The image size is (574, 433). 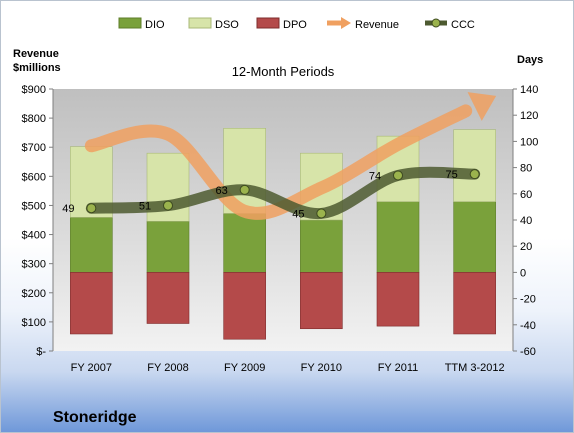 What do you see at coordinates (377, 25) in the screenshot?
I see `legend-label: Revenue` at bounding box center [377, 25].